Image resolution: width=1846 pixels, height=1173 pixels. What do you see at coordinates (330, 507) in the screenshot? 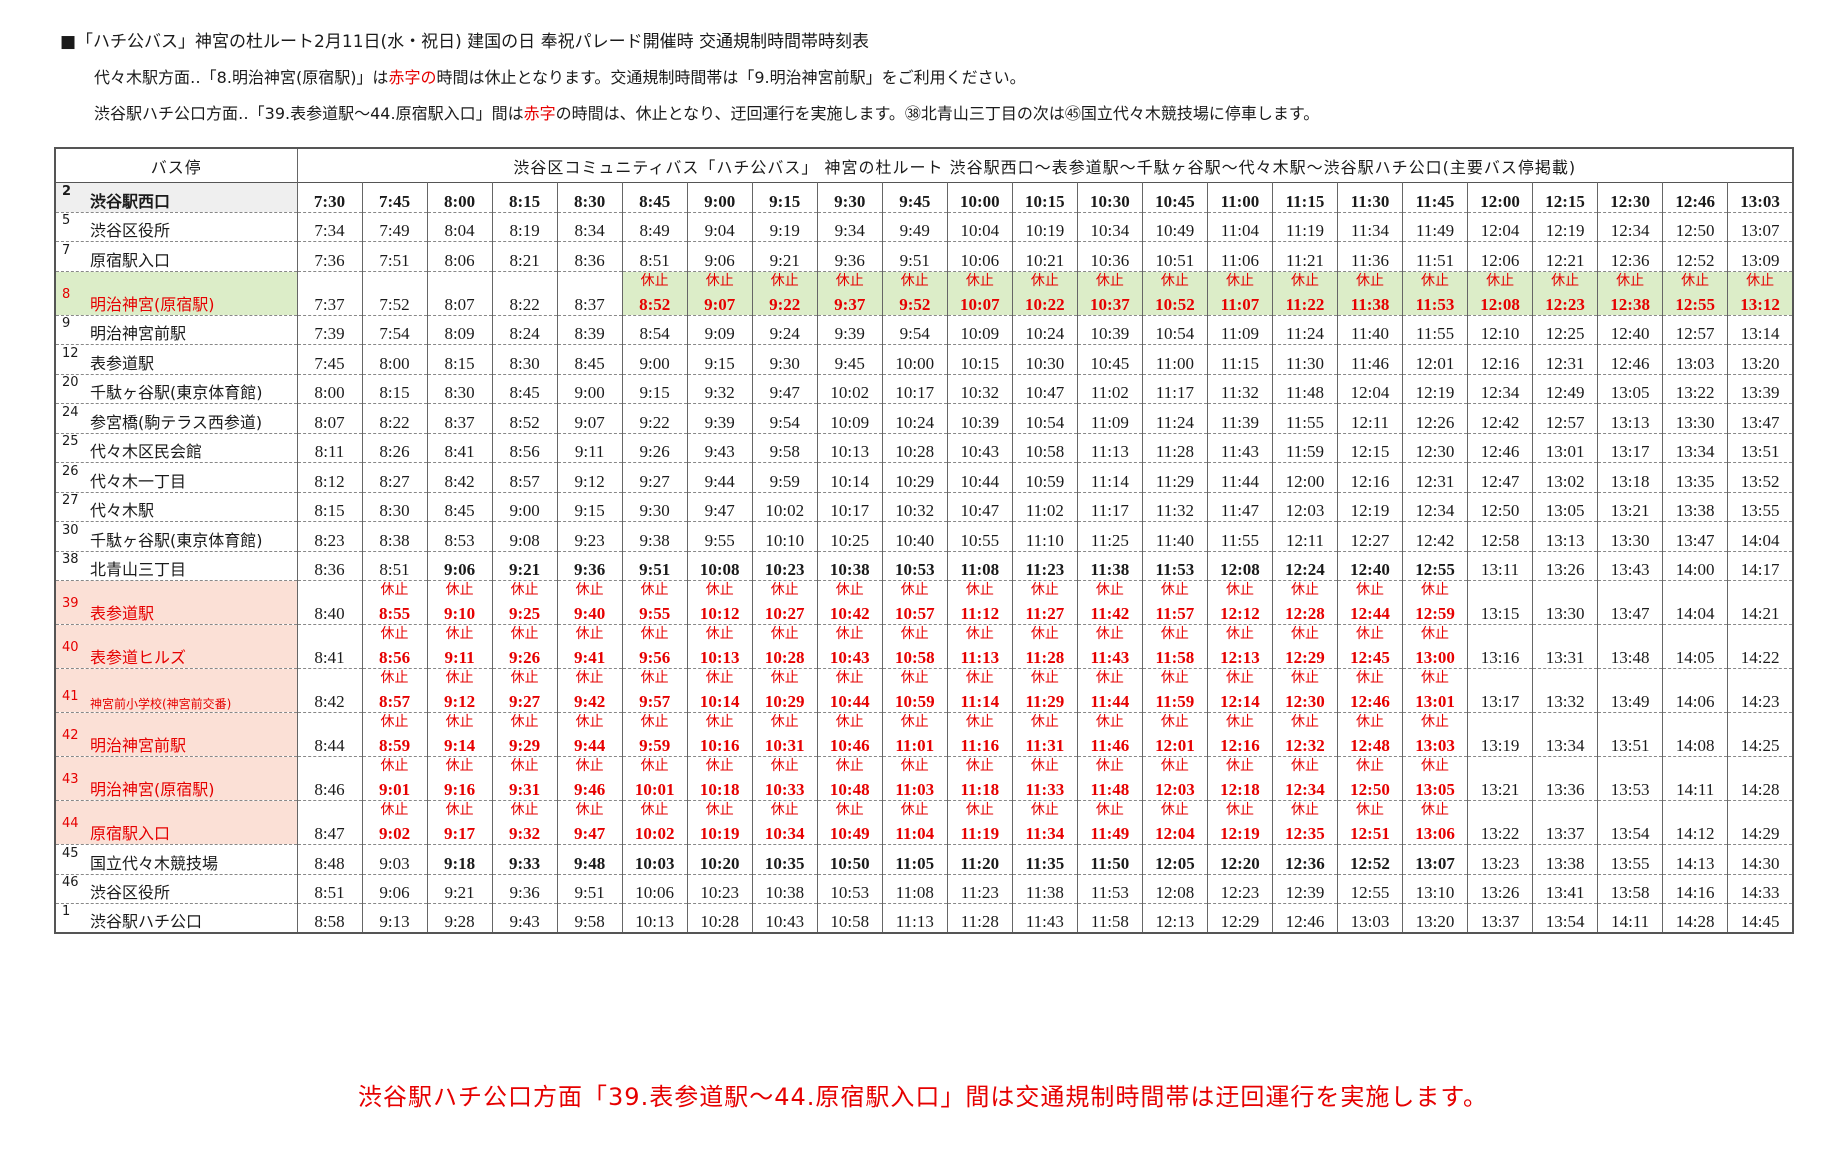
I see `time-cell: 8:15` at bounding box center [330, 507].